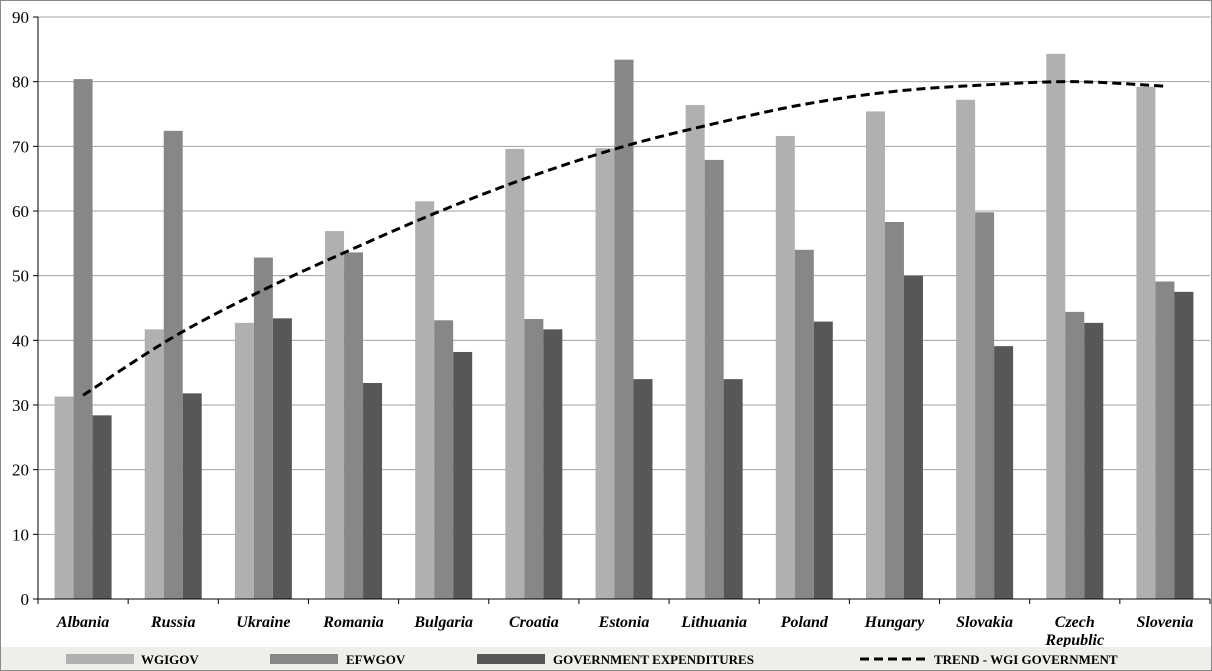  What do you see at coordinates (984, 622) in the screenshot?
I see `category-label-slovakia: Slovakia` at bounding box center [984, 622].